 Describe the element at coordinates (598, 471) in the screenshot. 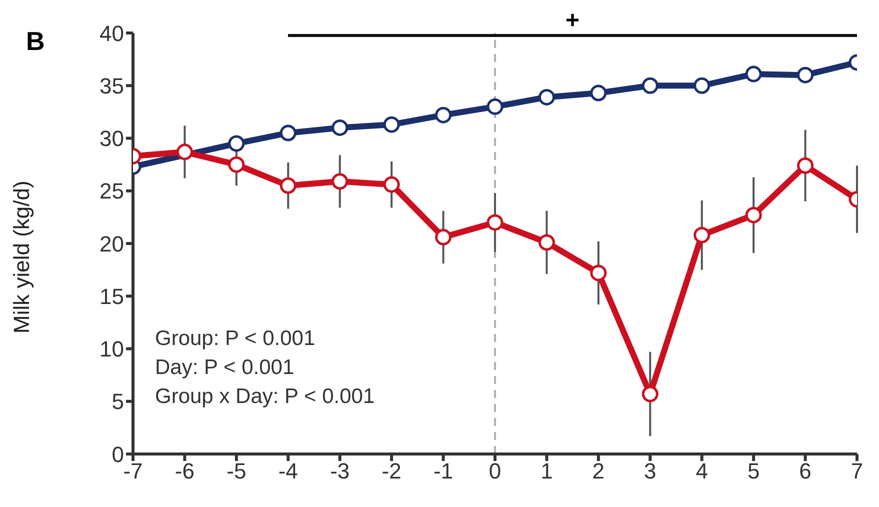

I see `x-tick-label: 2` at that location.